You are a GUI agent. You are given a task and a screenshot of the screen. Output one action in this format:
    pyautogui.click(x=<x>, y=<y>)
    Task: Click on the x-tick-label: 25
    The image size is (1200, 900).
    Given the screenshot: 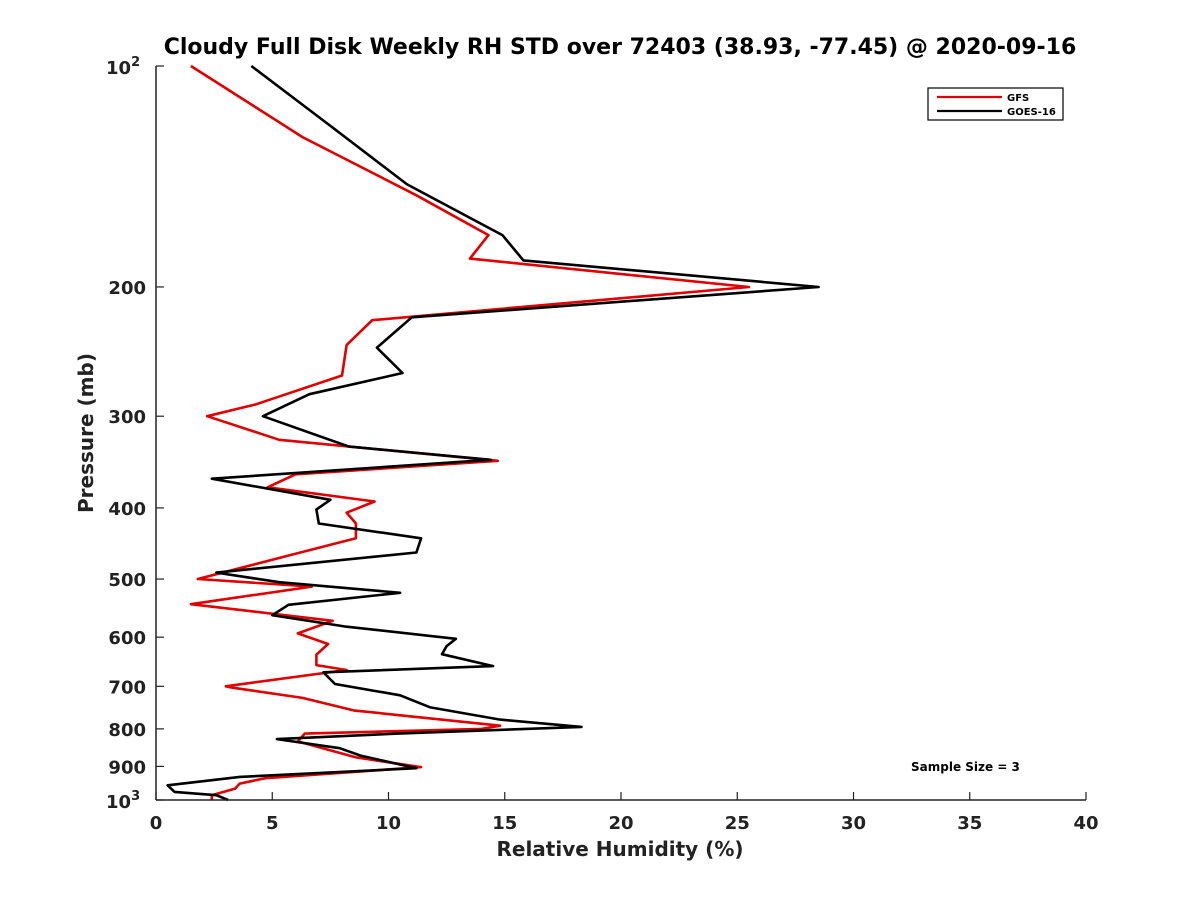 What is the action you would take?
    pyautogui.click(x=737, y=823)
    